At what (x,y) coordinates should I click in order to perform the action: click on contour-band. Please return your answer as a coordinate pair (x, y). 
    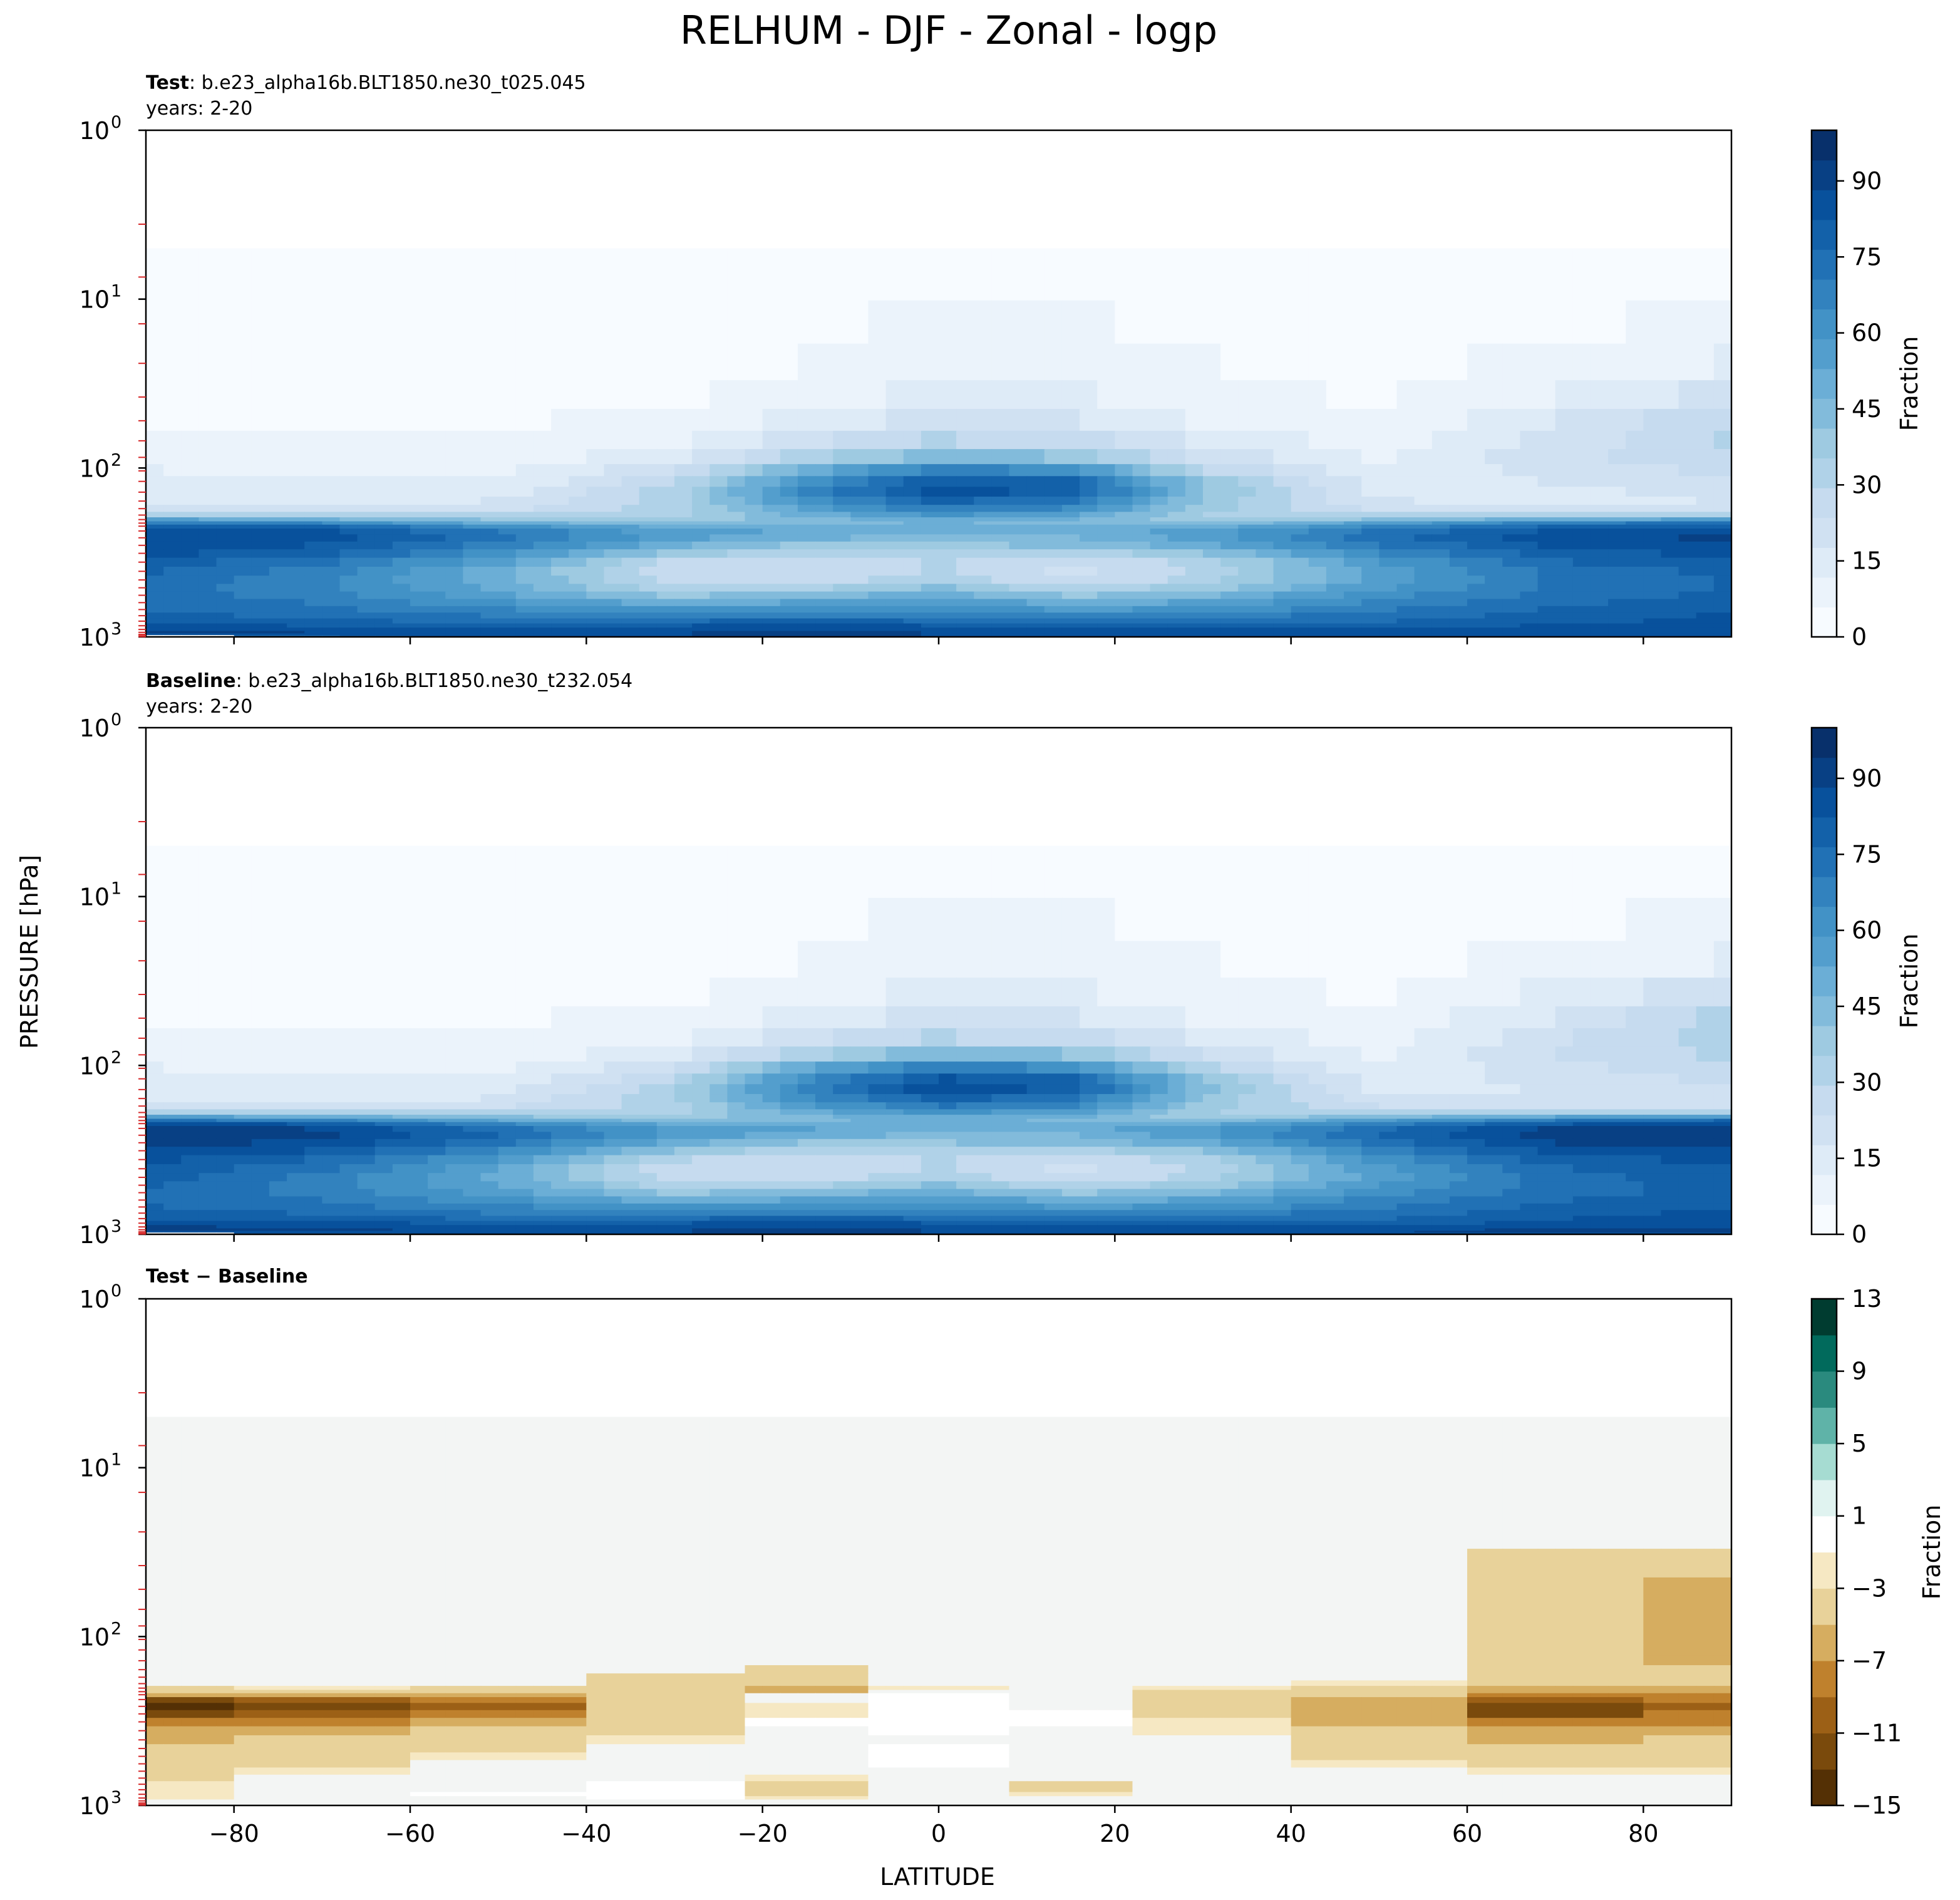
    Looking at the image, I should click on (939, 322).